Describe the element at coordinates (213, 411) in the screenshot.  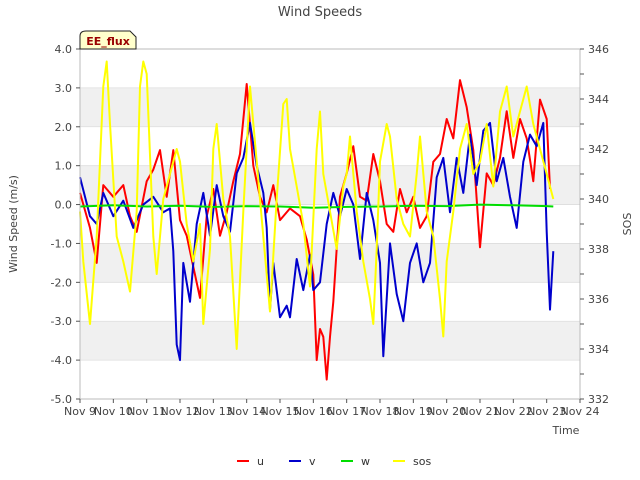
I see `x-tick-label: Nov 13` at that location.